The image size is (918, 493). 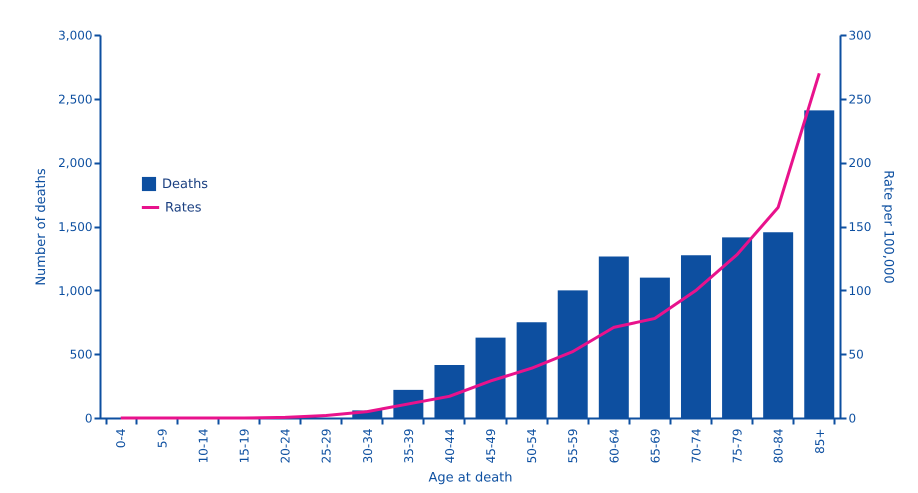 What do you see at coordinates (860, 227) in the screenshot?
I see `y2-tick-label: 150` at bounding box center [860, 227].